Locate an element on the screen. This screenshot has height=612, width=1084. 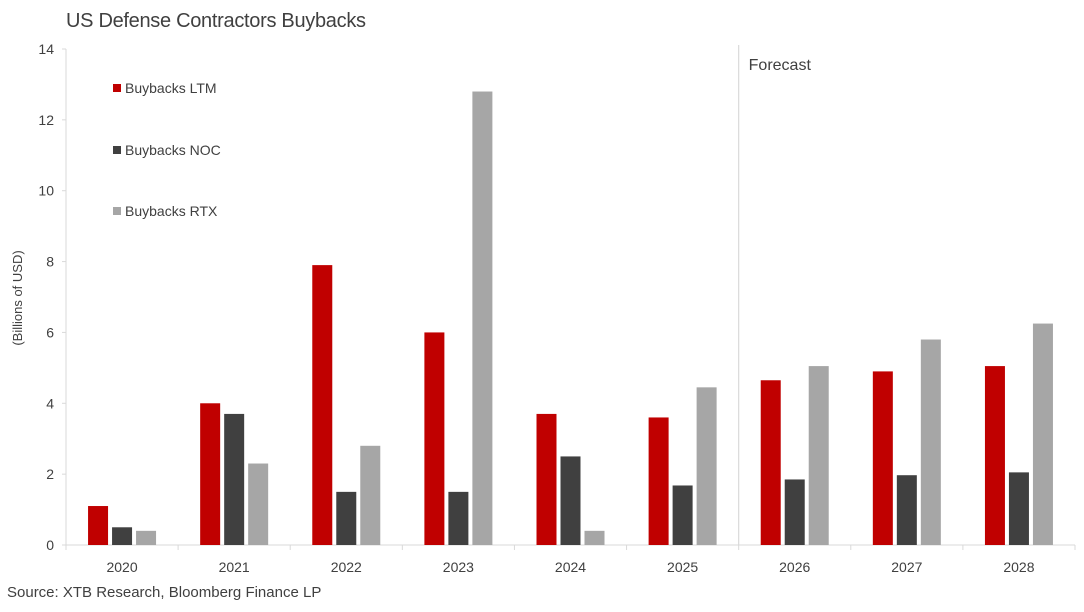
x-tick-label: 2025 is located at coordinates (682, 567).